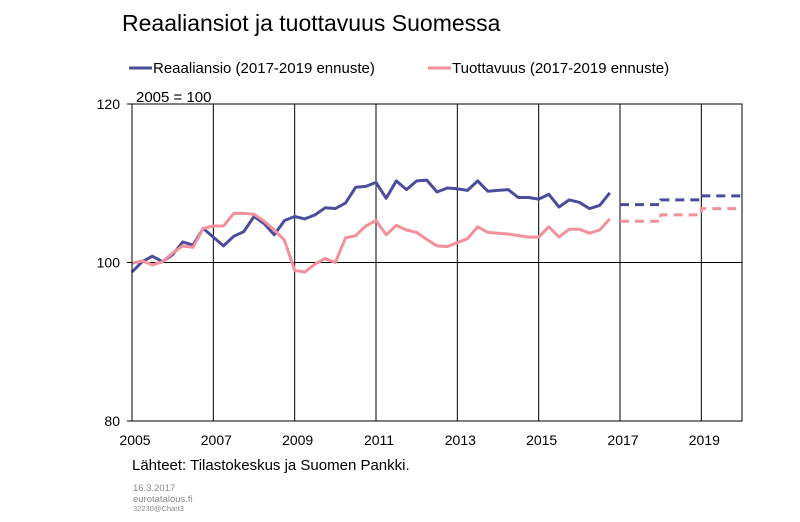  Describe the element at coordinates (704, 440) in the screenshot. I see `x-tick-label-2019: 2019` at that location.